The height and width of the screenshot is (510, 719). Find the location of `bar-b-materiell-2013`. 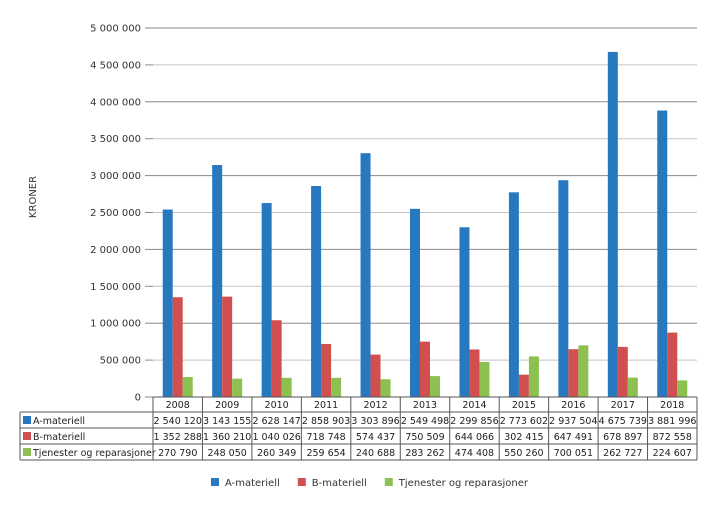

bar-b-materiell-2013 is located at coordinates (425, 369).